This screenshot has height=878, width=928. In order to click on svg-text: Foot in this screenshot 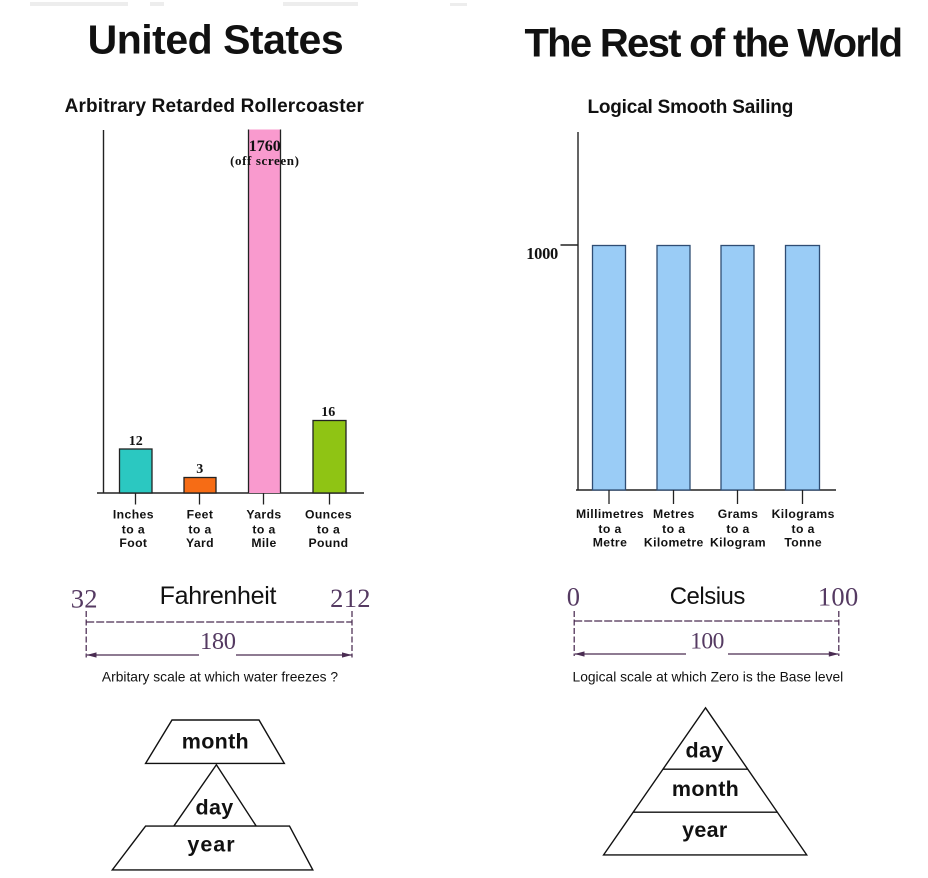, I will do `click(133, 543)`.